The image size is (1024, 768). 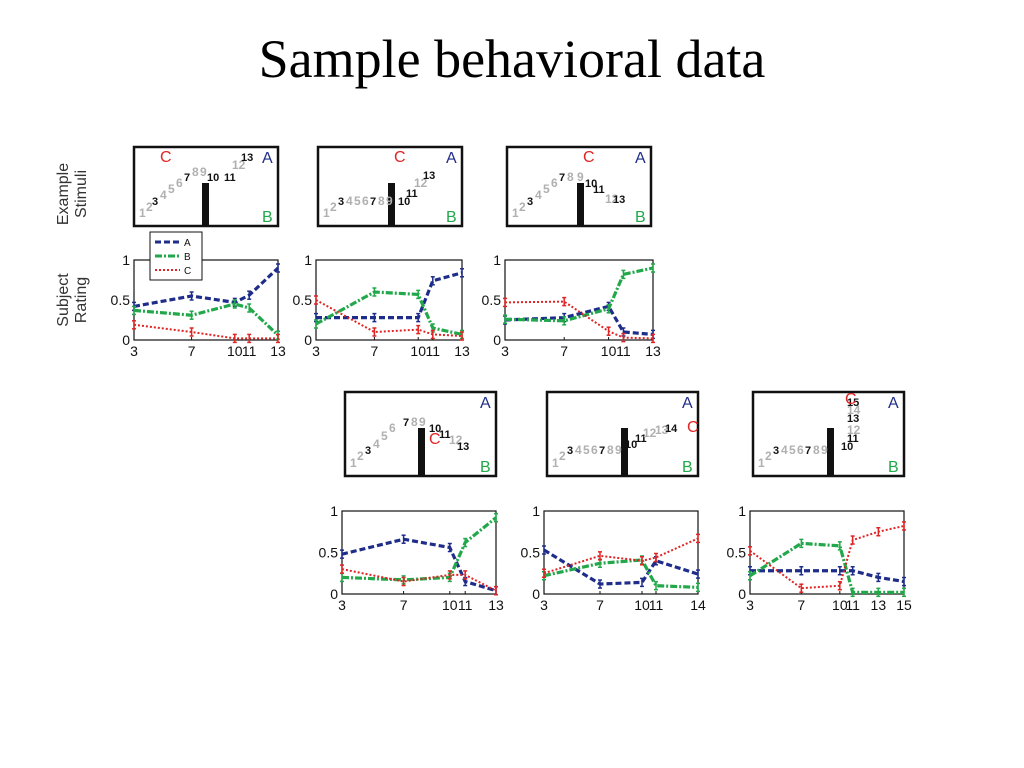 What do you see at coordinates (571, 305) in the screenshot?
I see `rating-chart-3: 00.513 7 10 11 13` at bounding box center [571, 305].